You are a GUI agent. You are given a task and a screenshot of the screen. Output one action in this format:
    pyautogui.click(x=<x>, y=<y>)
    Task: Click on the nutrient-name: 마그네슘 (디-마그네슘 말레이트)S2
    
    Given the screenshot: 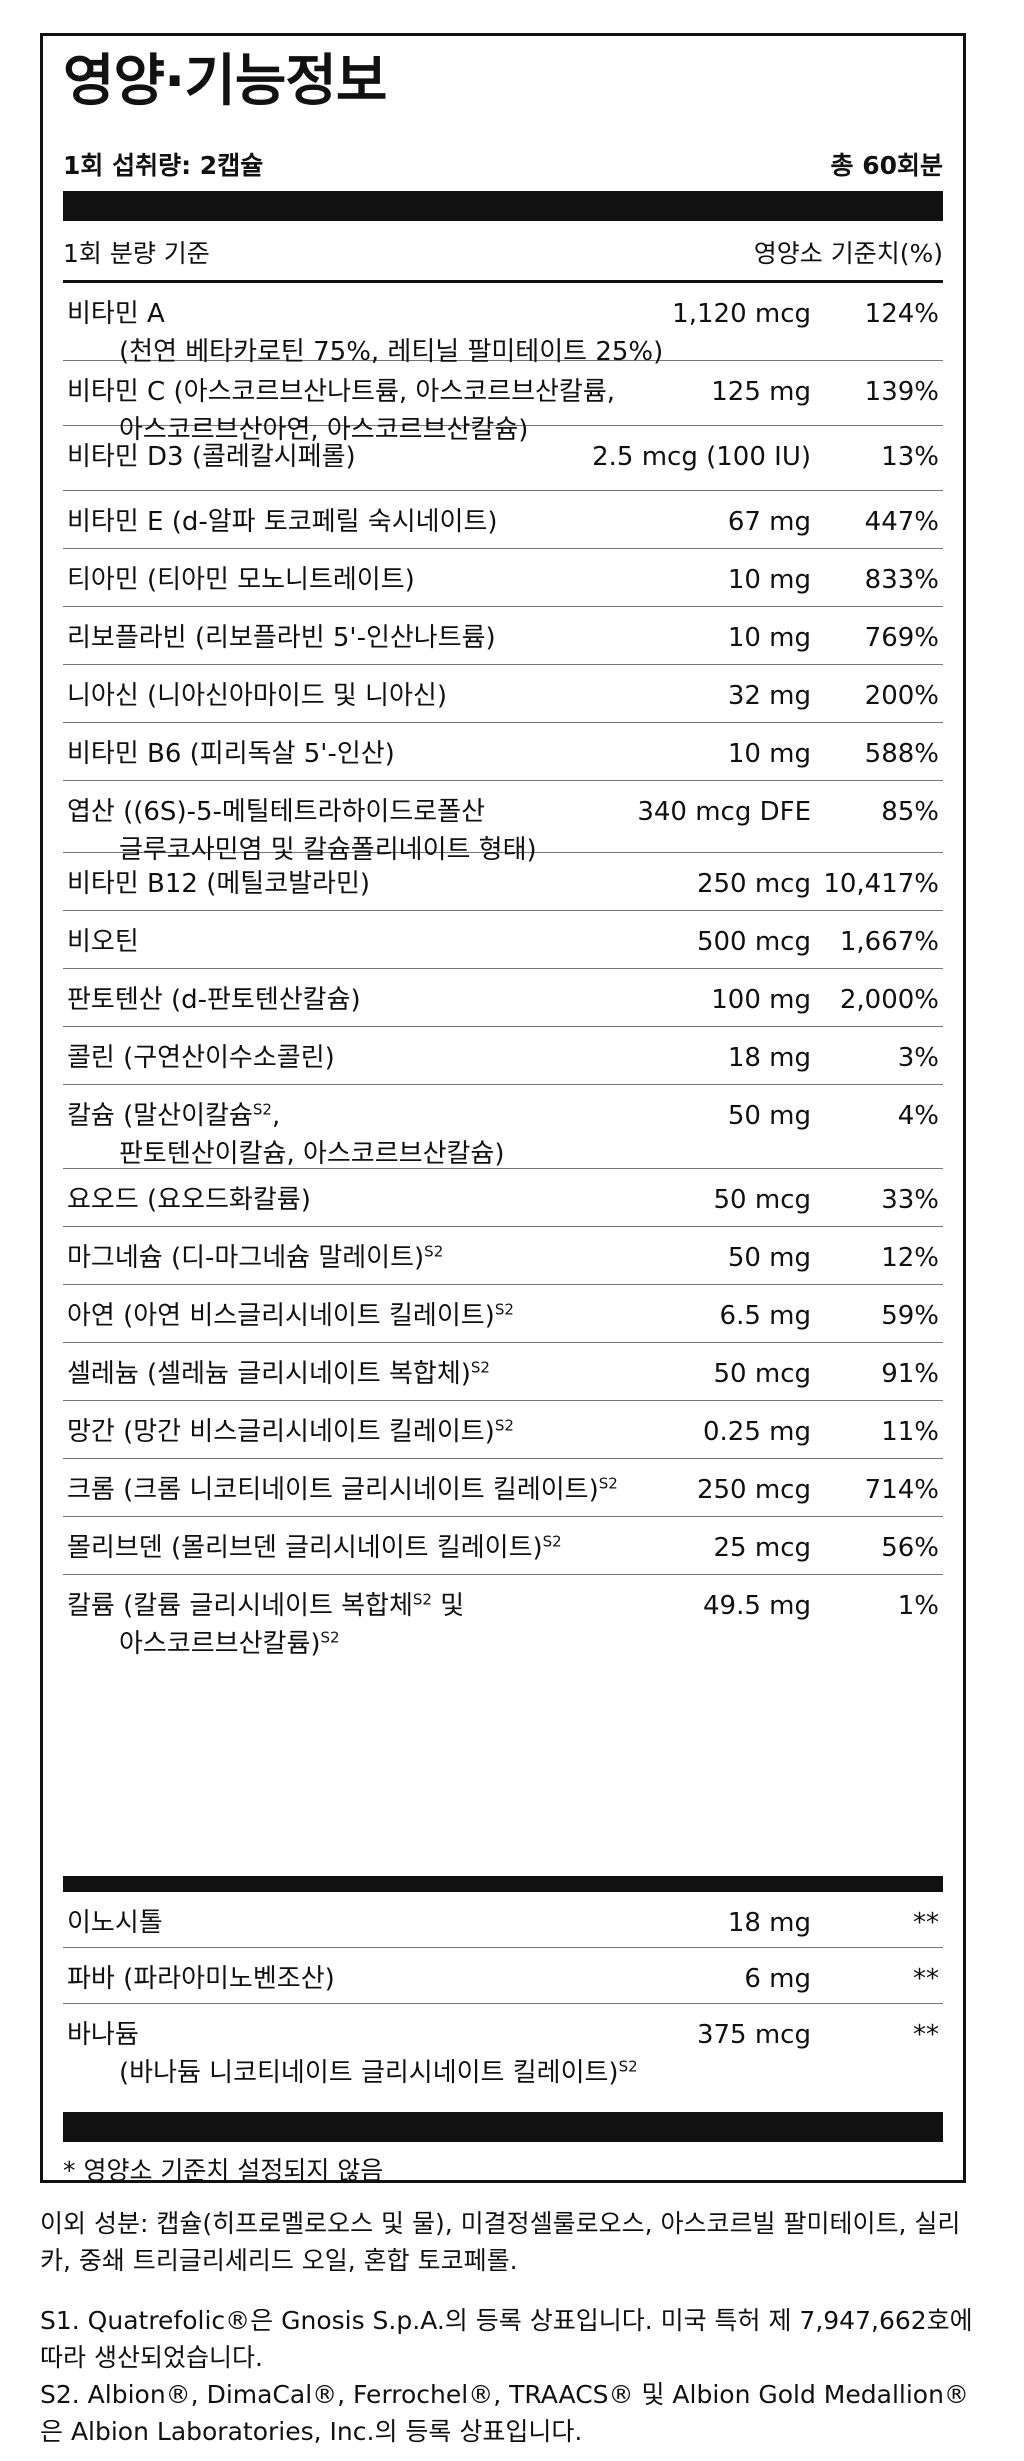 What is the action you would take?
    pyautogui.click(x=255, y=1258)
    